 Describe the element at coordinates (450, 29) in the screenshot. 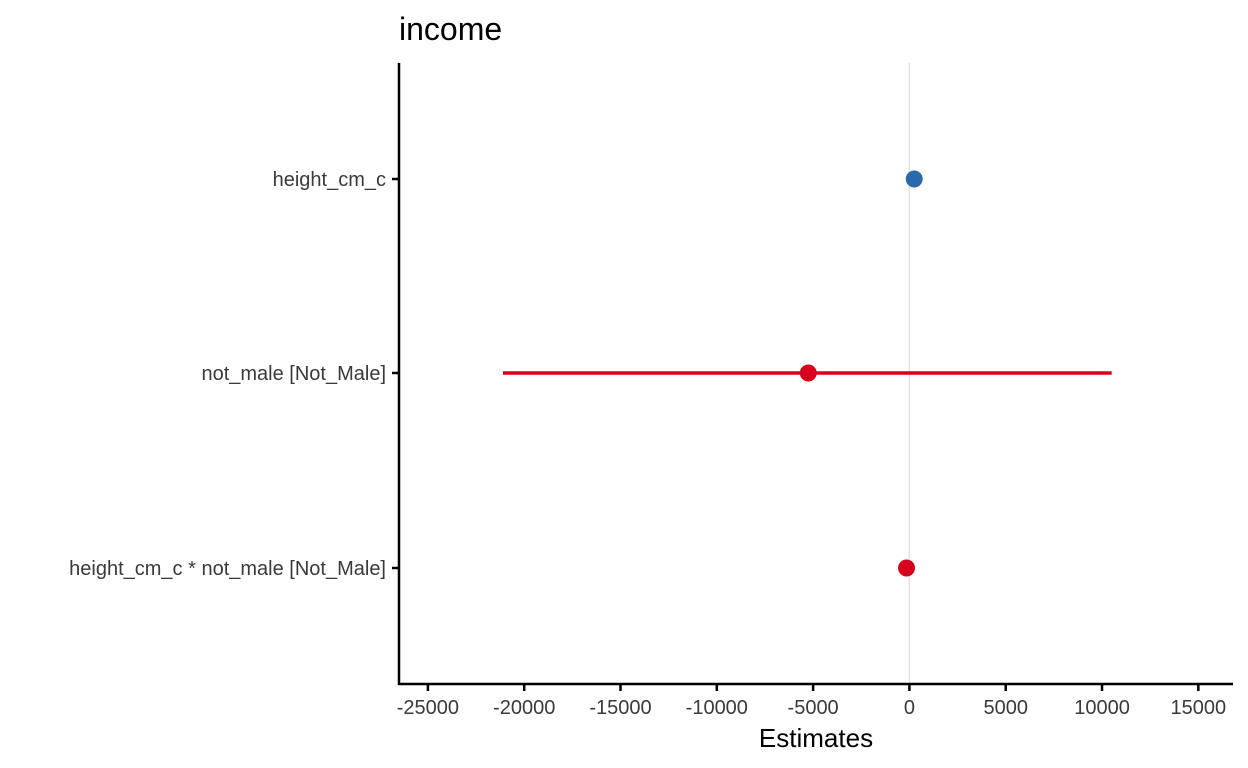

I see `chart-title: income` at that location.